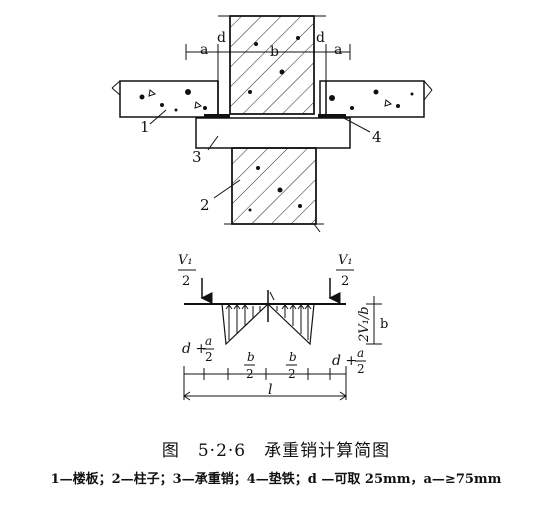  Describe the element at coordinates (293, 357) in the screenshot. I see `right-frac-b-num: b` at that location.